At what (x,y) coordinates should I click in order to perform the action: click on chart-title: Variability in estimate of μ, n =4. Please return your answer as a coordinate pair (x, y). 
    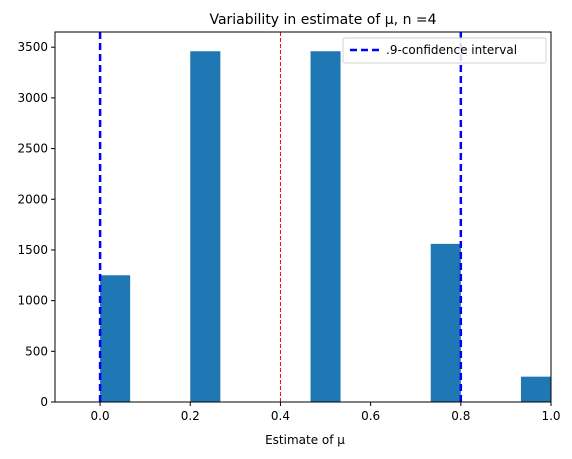
    Looking at the image, I should click on (322, 20).